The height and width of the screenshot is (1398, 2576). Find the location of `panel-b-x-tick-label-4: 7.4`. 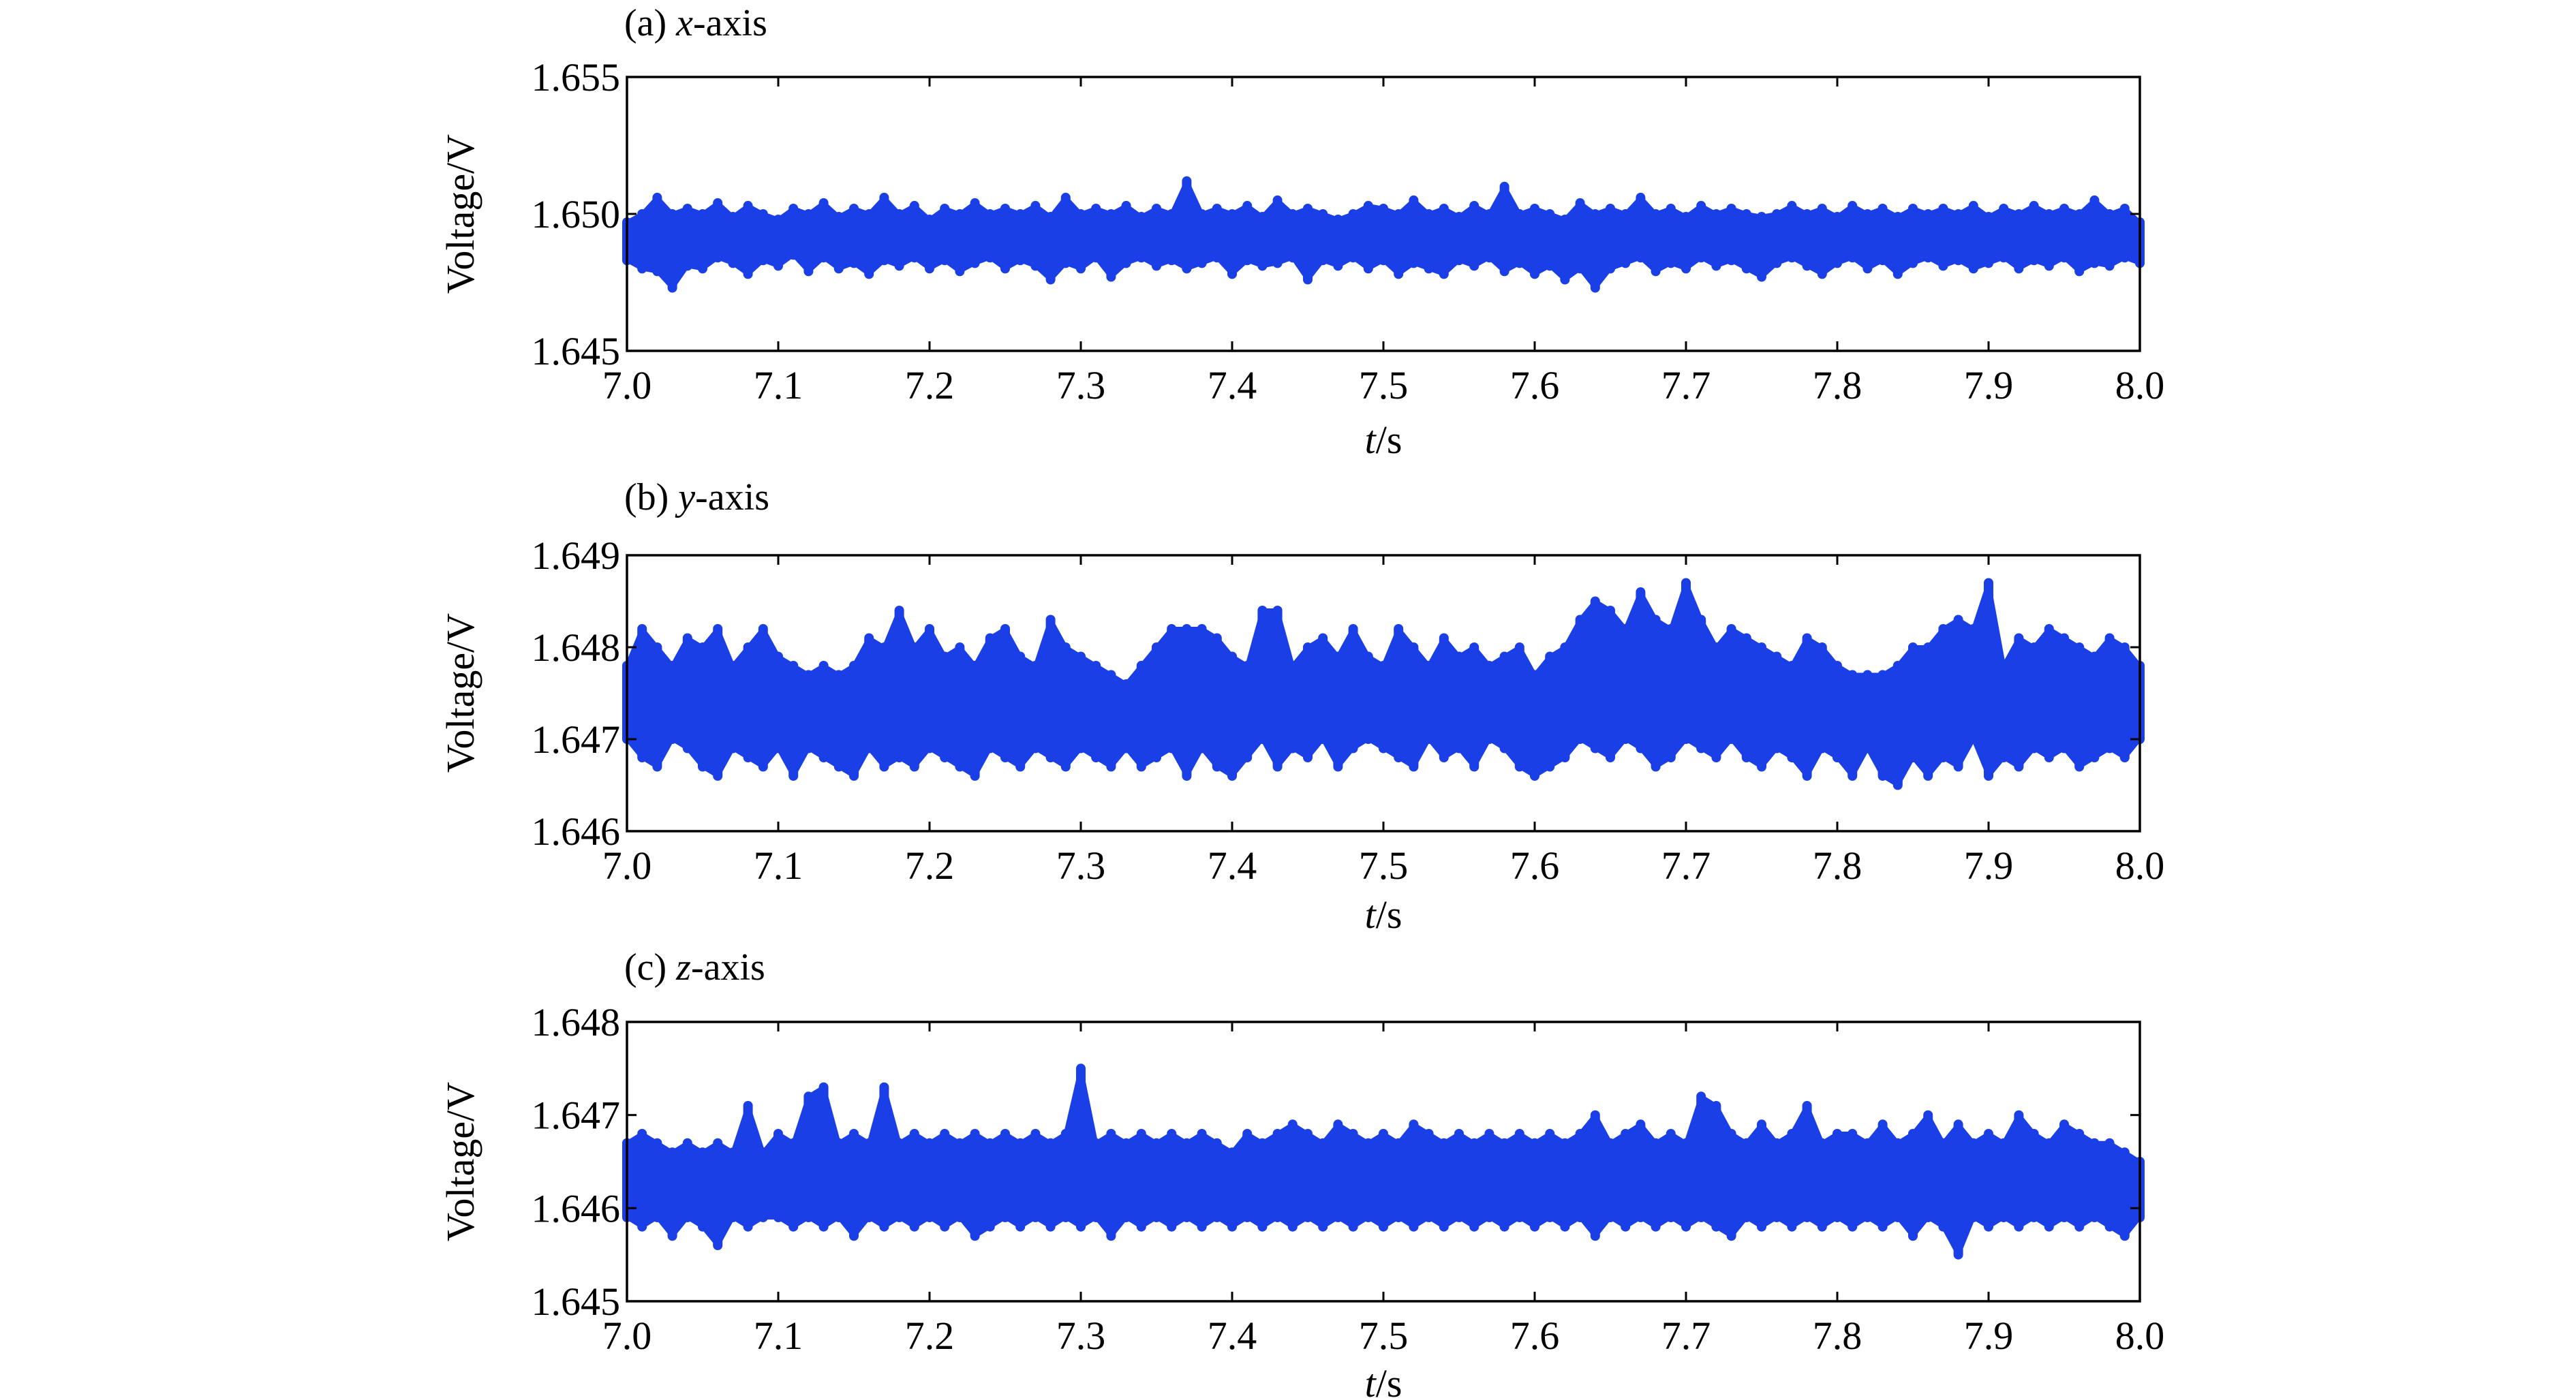

panel-b-x-tick-label-4: 7.4 is located at coordinates (1232, 865).